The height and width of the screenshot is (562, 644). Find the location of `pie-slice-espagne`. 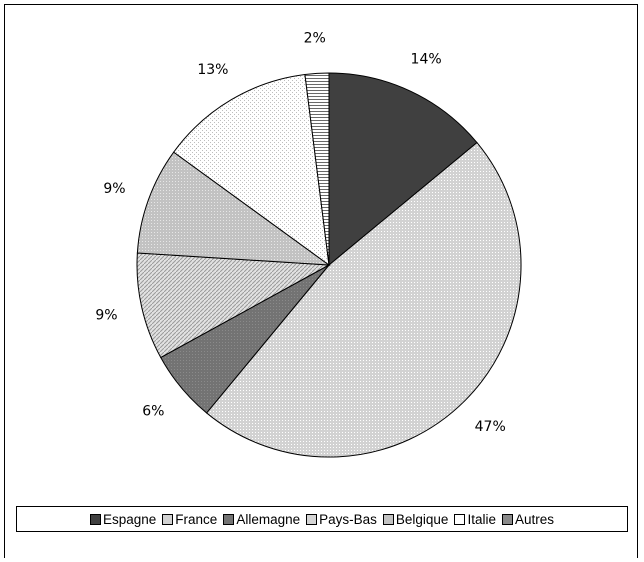

pie-slice-espagne is located at coordinates (403, 169).